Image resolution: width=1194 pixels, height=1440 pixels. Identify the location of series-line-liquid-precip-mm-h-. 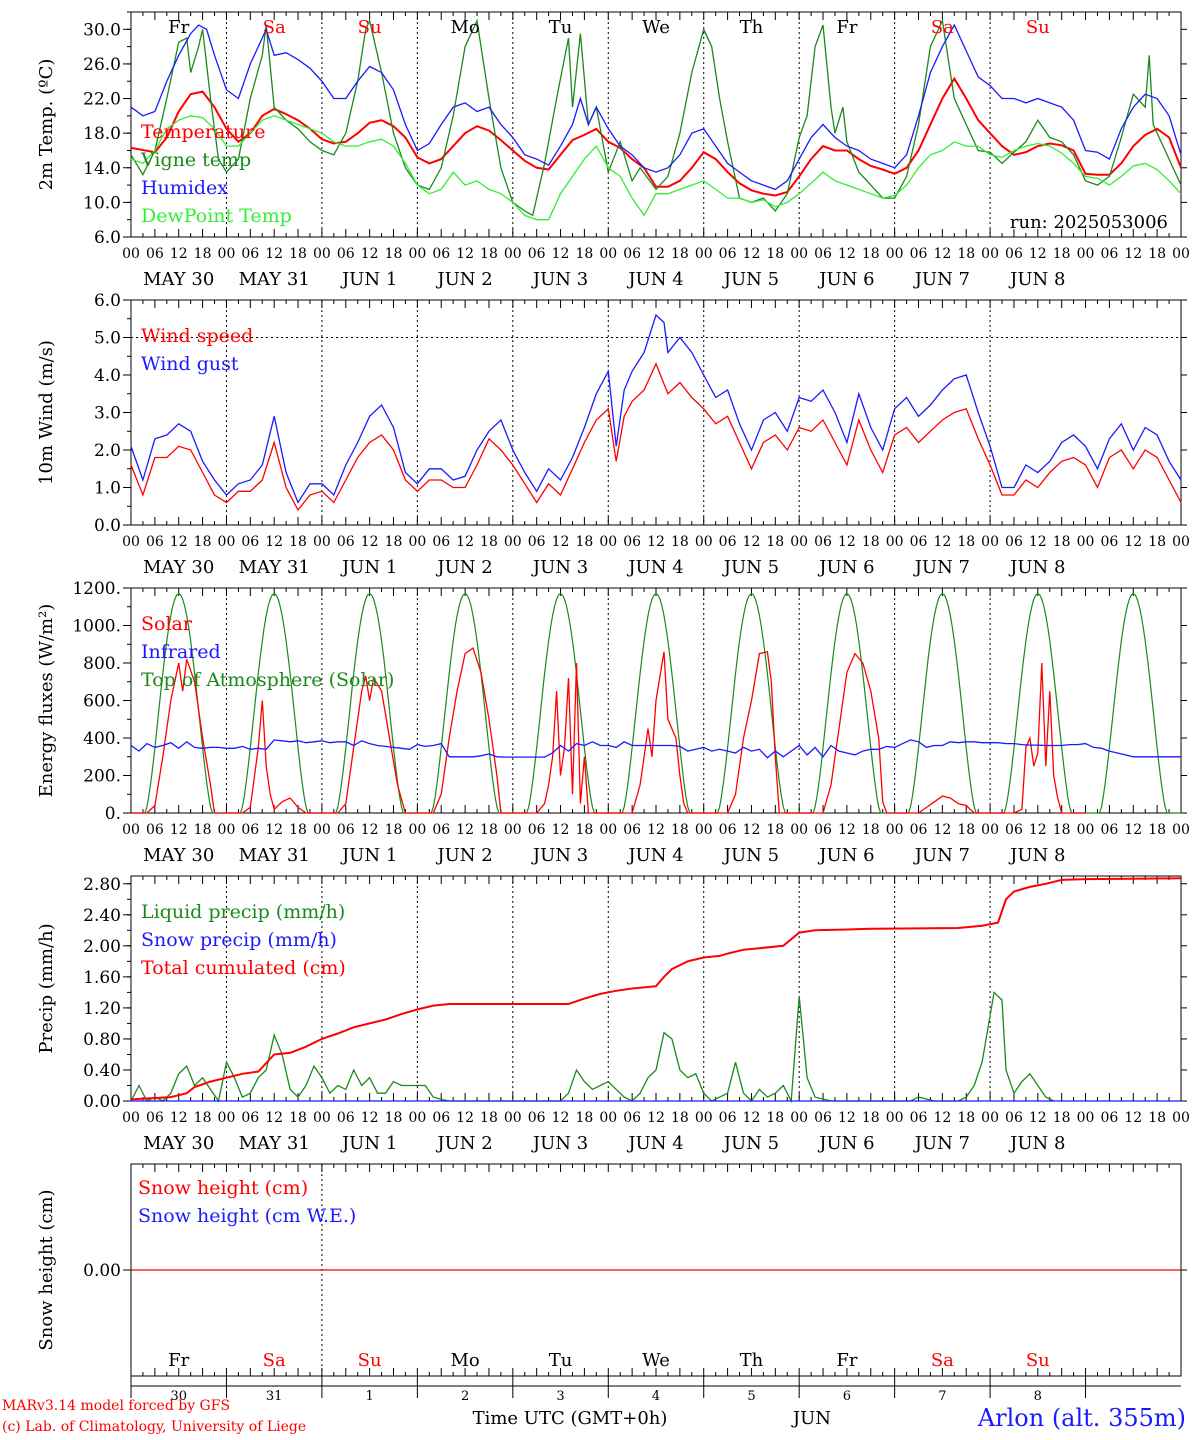
(592, 1047).